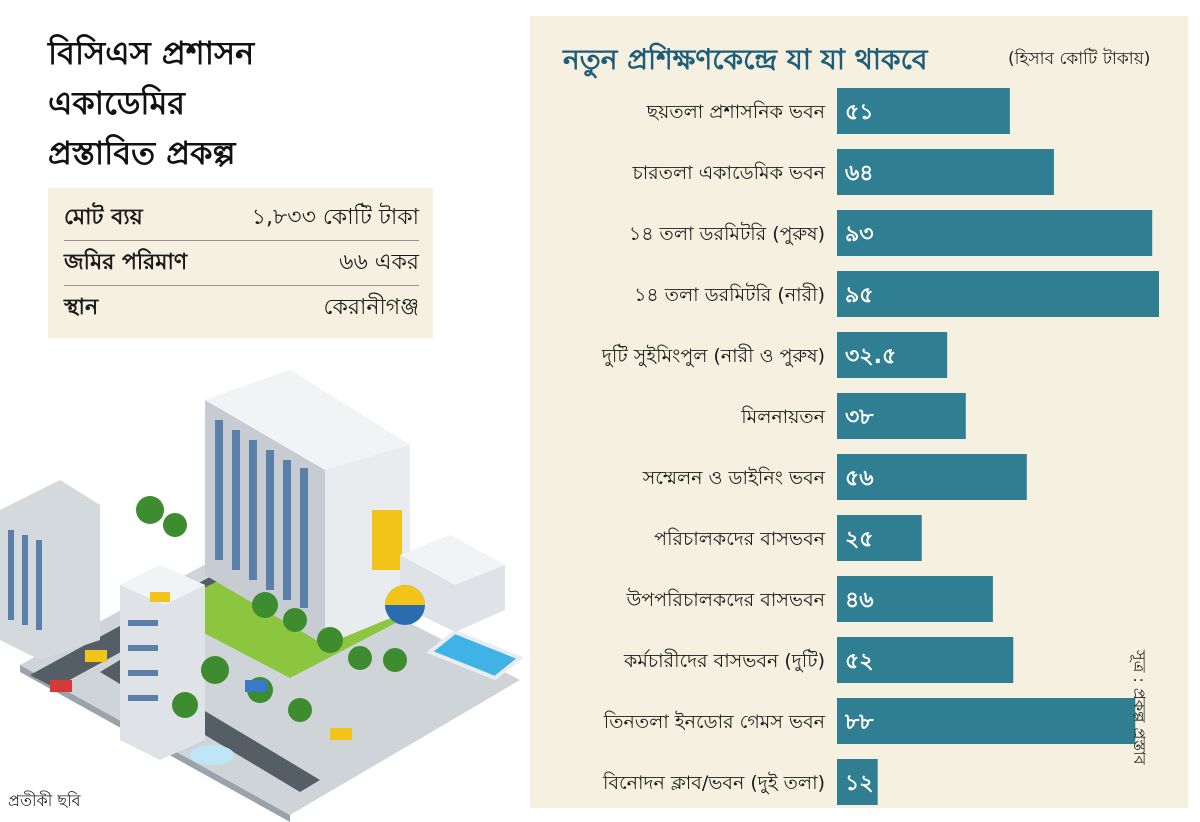 The height and width of the screenshot is (822, 1200). I want to click on bar-value-label: ৫২, so click(859, 661).